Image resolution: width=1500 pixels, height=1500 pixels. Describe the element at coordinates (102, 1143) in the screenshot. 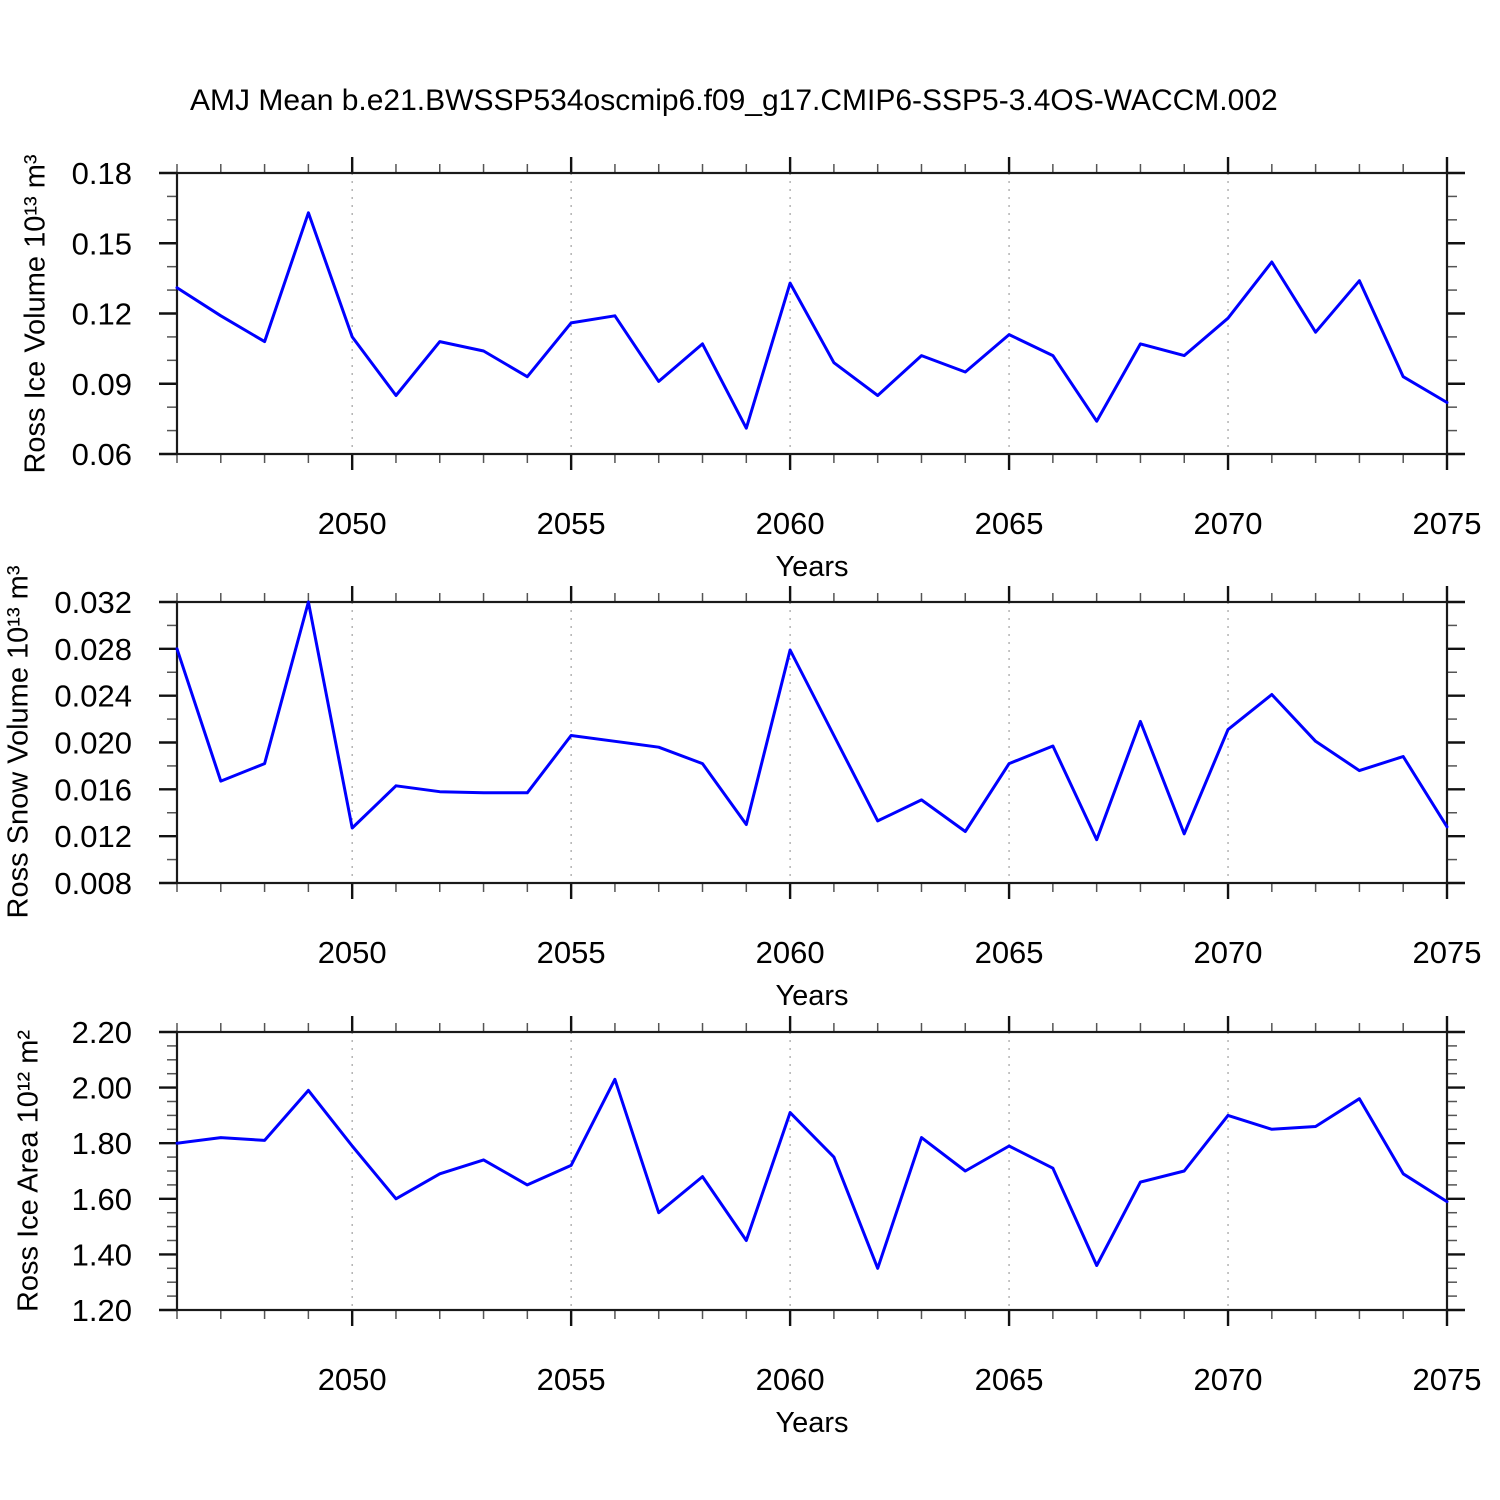

I see `y-tick-label: 1.80` at that location.